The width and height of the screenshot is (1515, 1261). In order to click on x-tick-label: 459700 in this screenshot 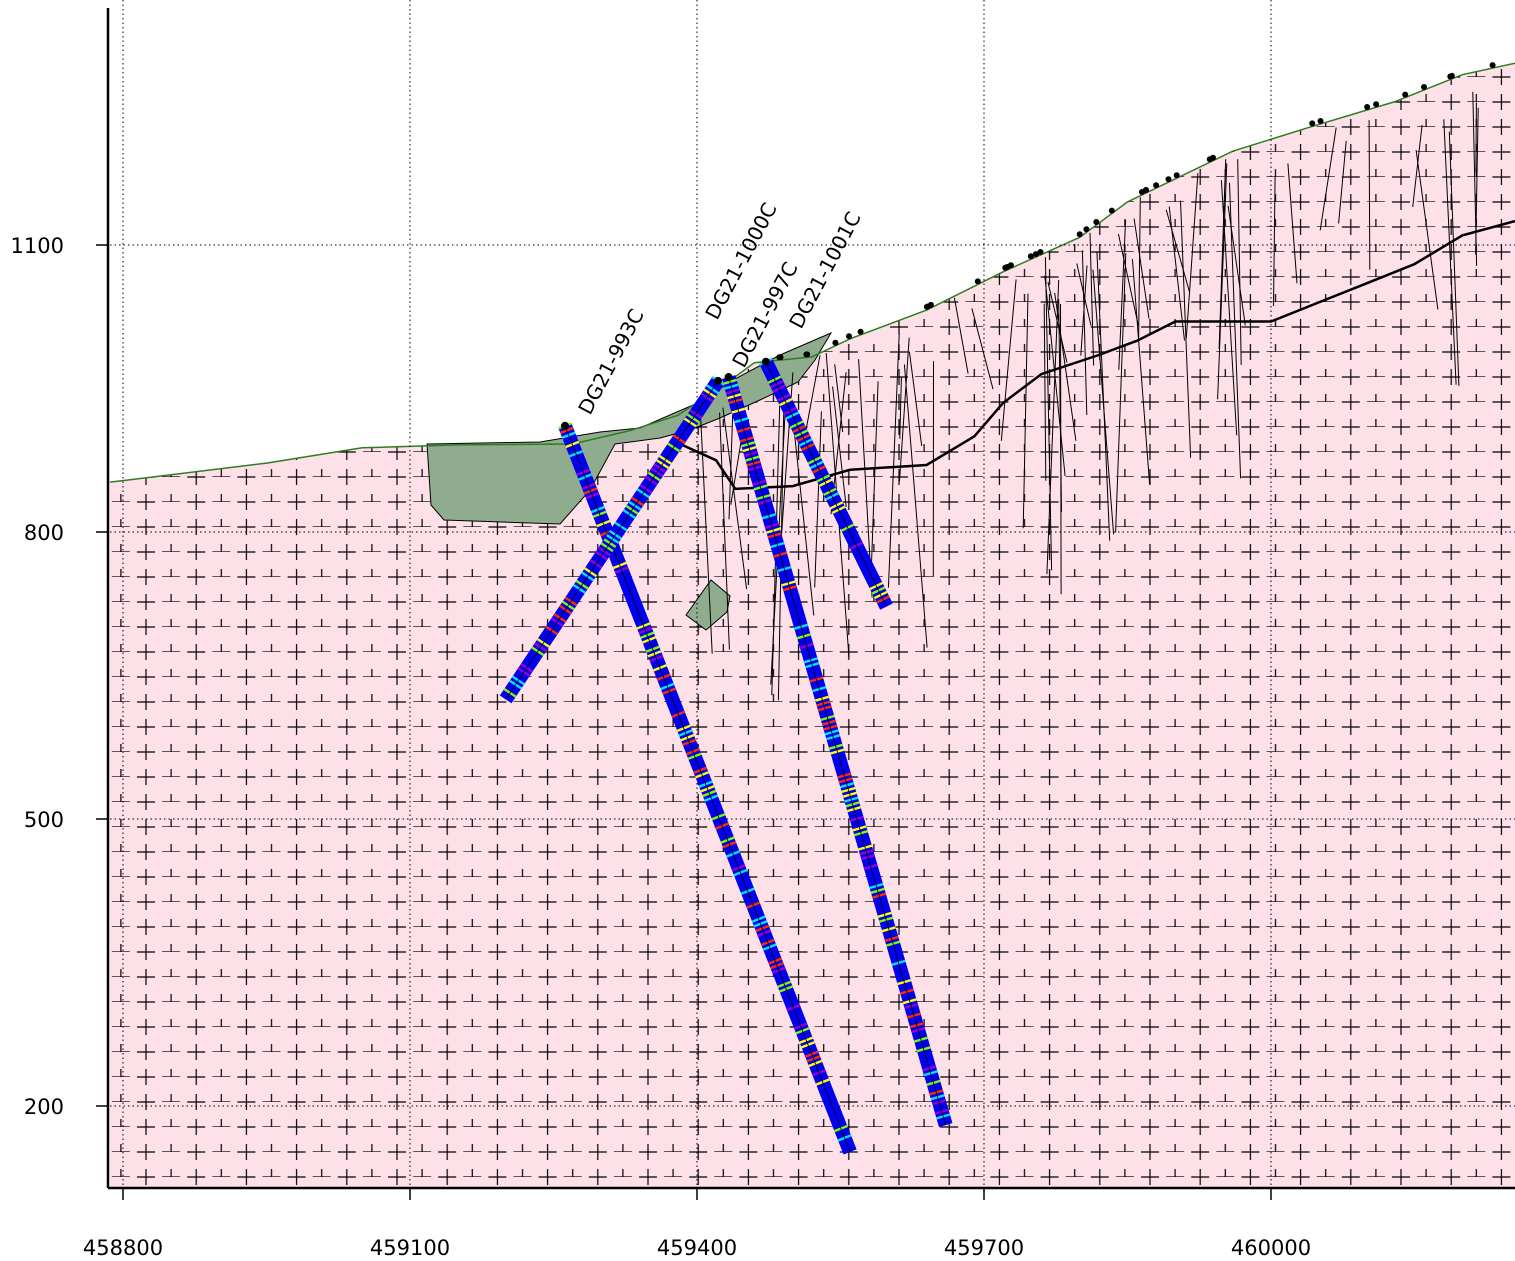, I will do `click(984, 1248)`.